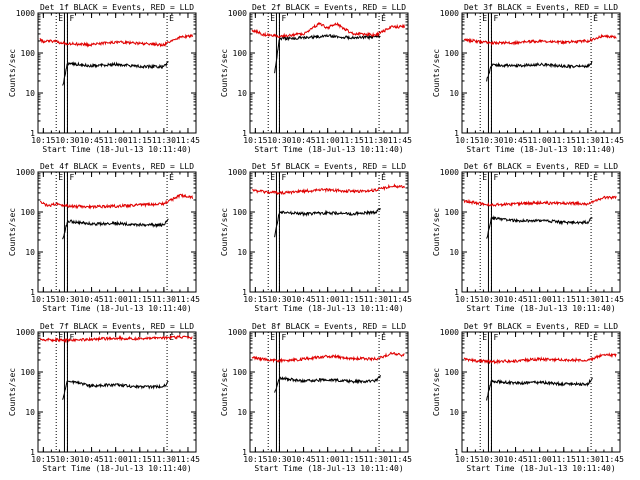 The height and width of the screenshot is (480, 640). Describe the element at coordinates (117, 7) in the screenshot. I see `chart-title: Det 1f BLACK = Events, RED = LLD` at that location.